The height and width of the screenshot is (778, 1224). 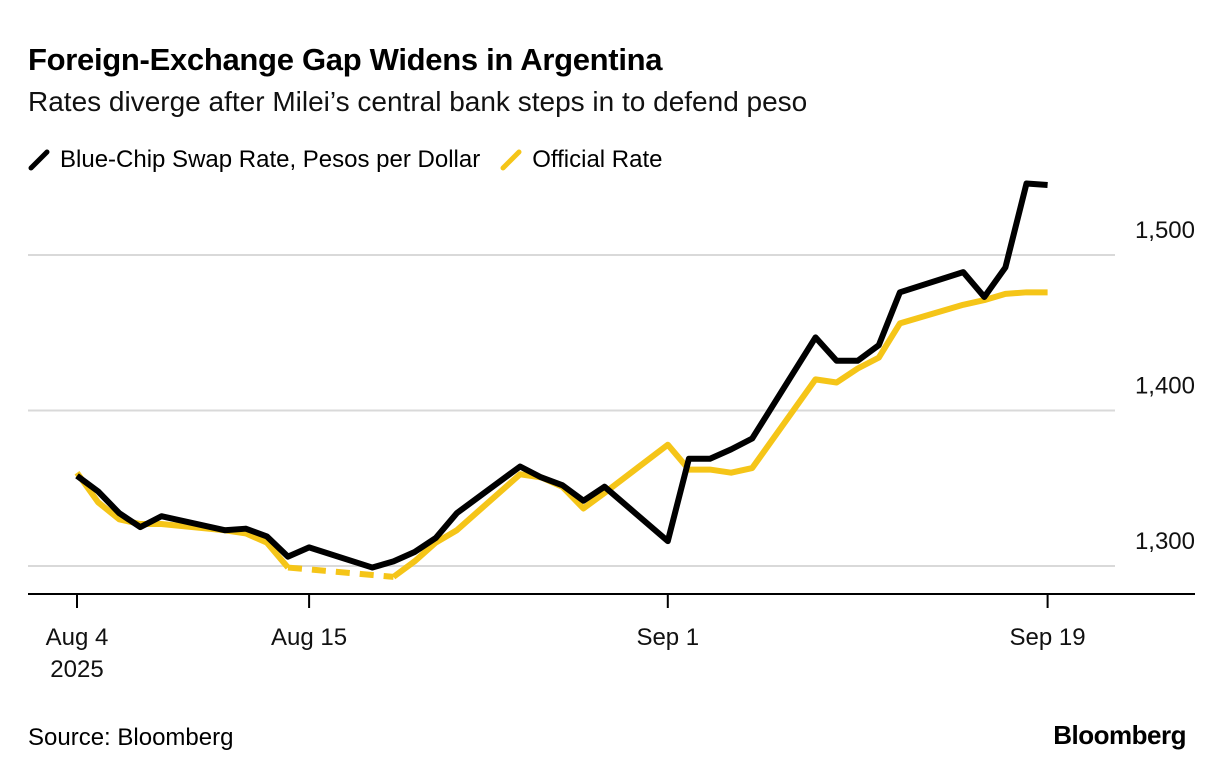 I want to click on bloomberg-logo: Bloomberg, so click(x=1119, y=735).